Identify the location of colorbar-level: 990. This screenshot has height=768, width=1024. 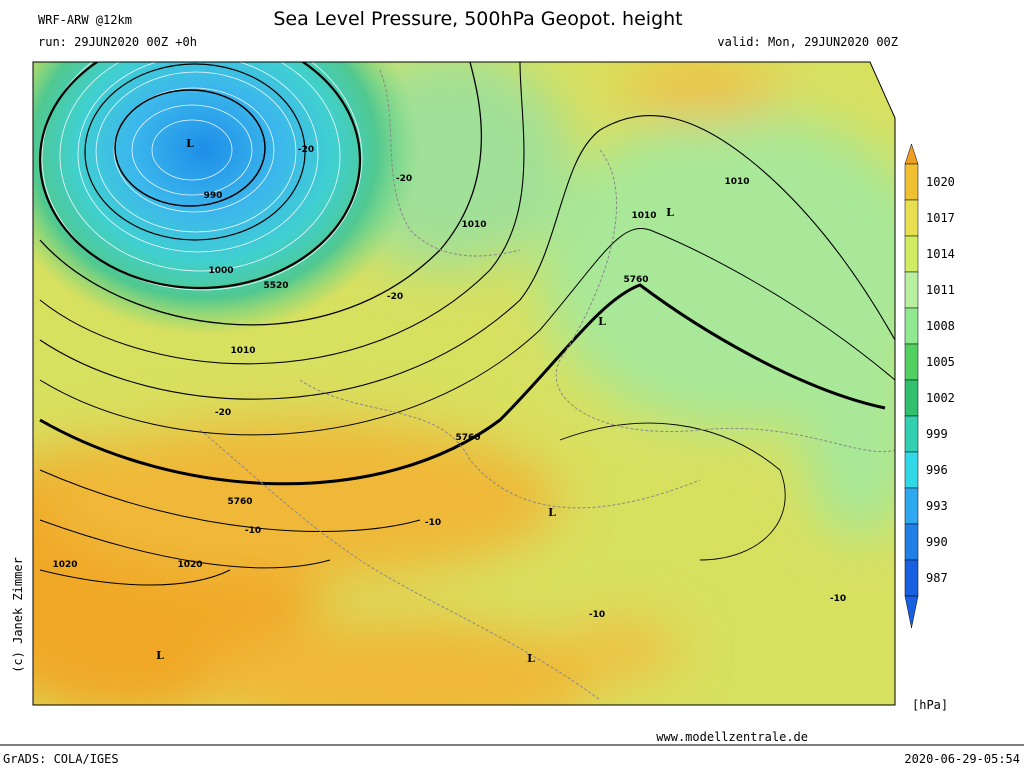
(937, 542).